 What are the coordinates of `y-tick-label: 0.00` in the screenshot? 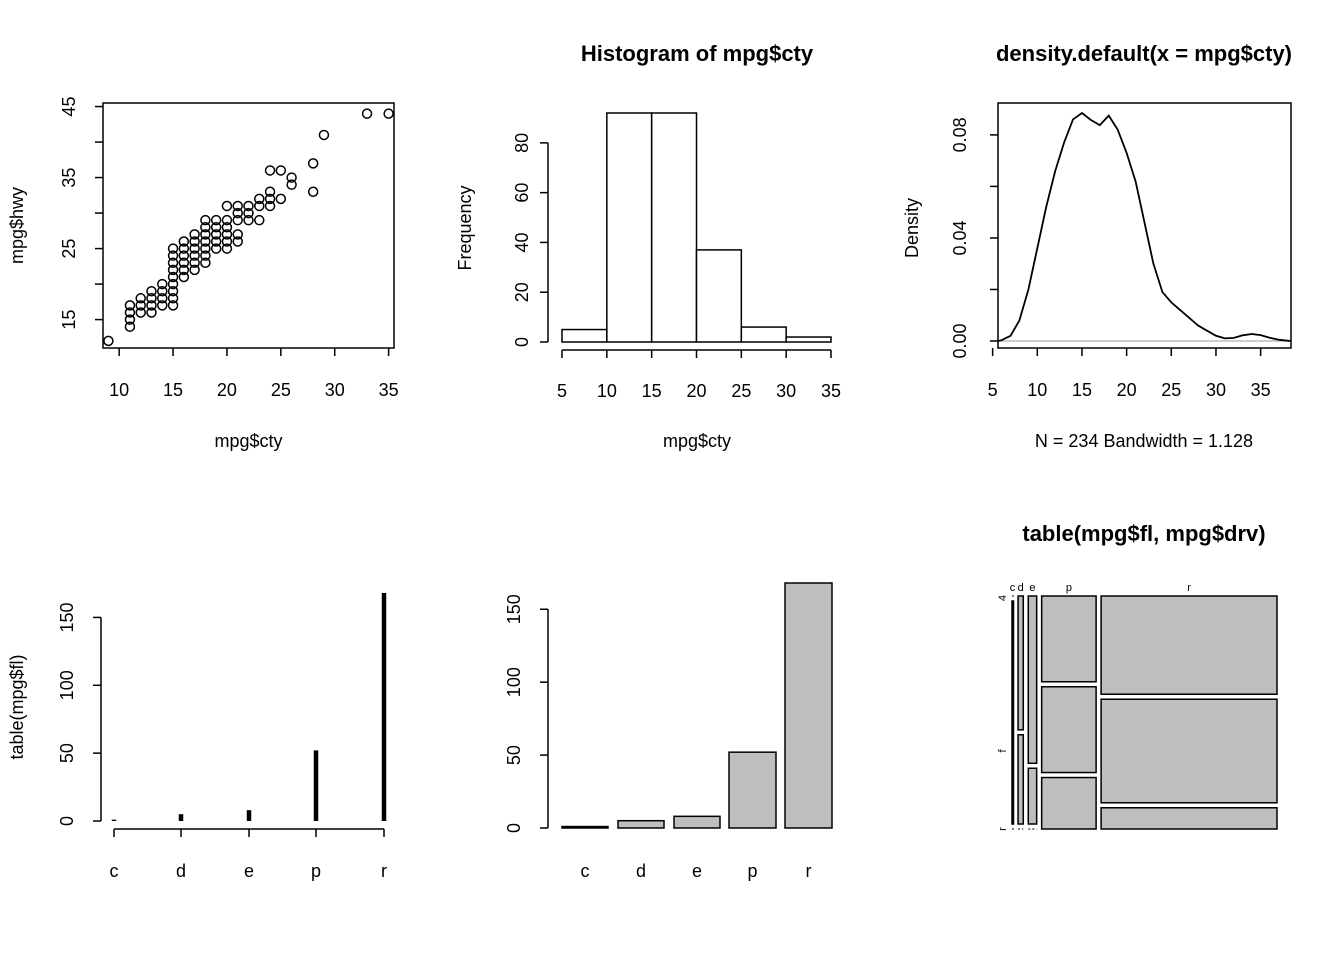 It's located at (960, 340).